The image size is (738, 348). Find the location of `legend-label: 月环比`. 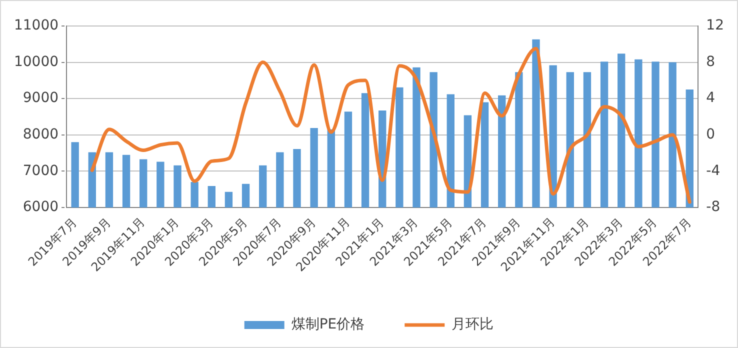

legend-label: 月环比 is located at coordinates (473, 324).